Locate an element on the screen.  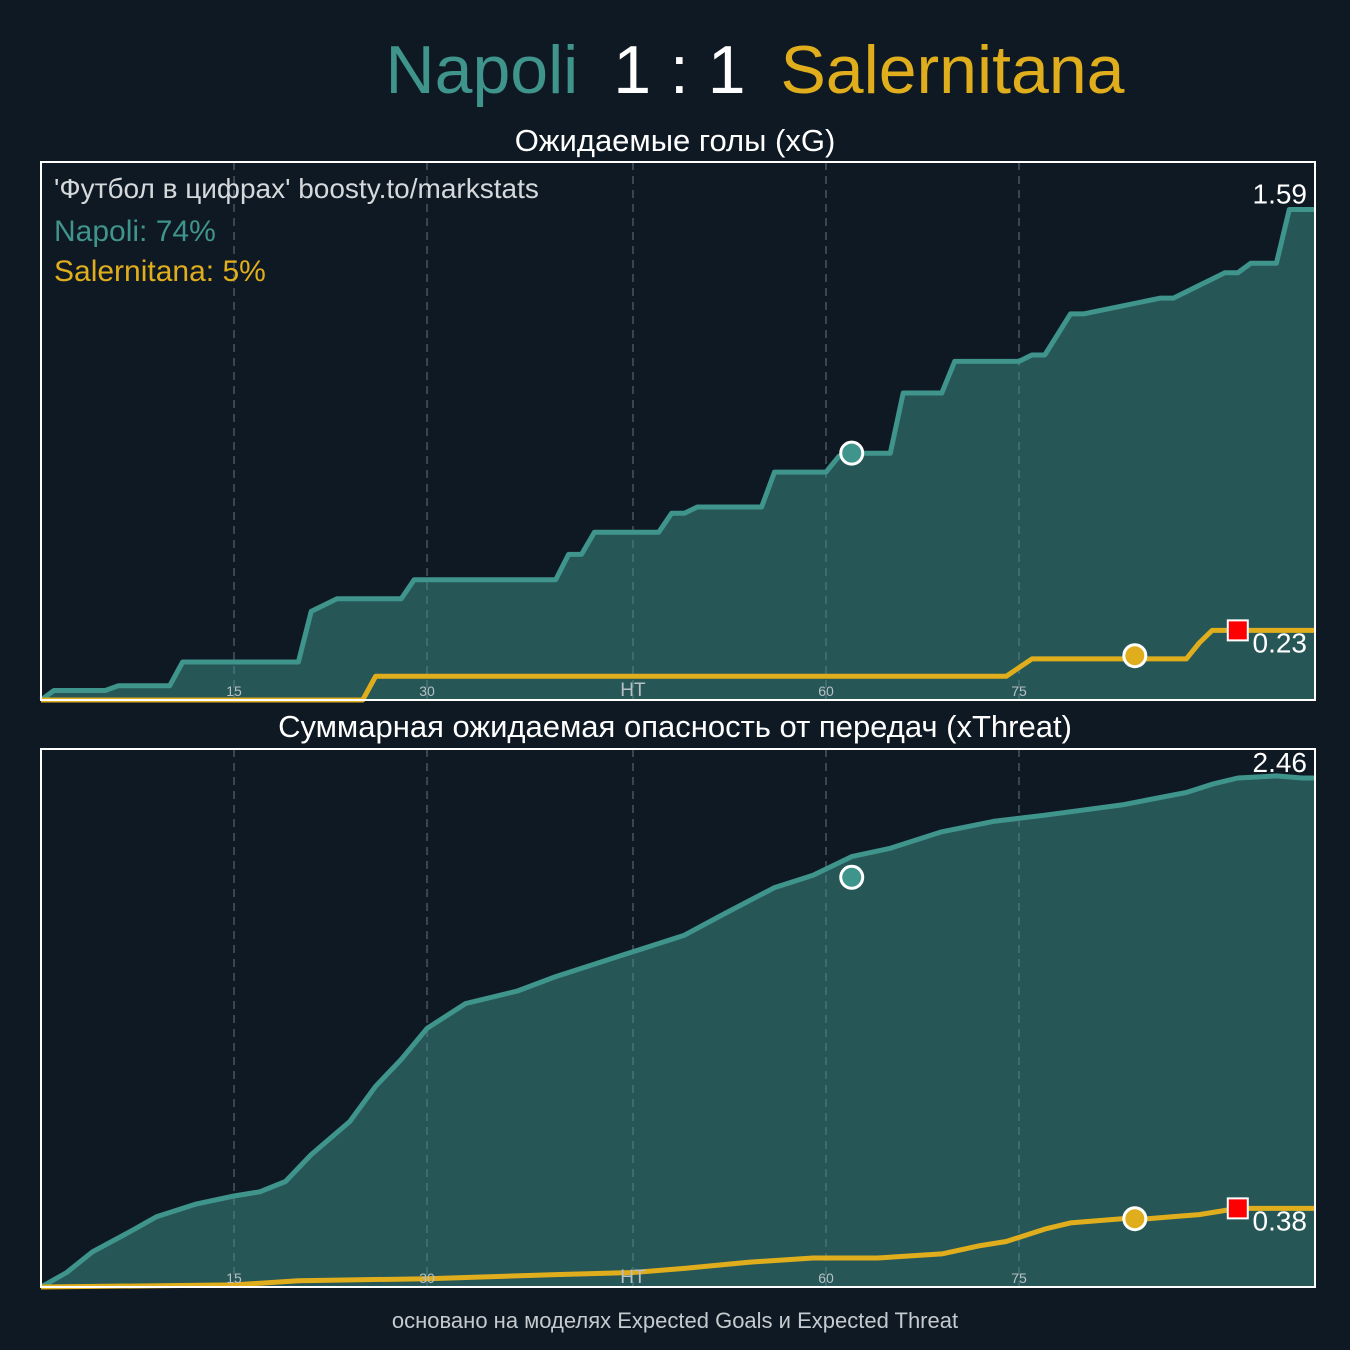
end-label-home: 2.46 is located at coordinates (1280, 762).